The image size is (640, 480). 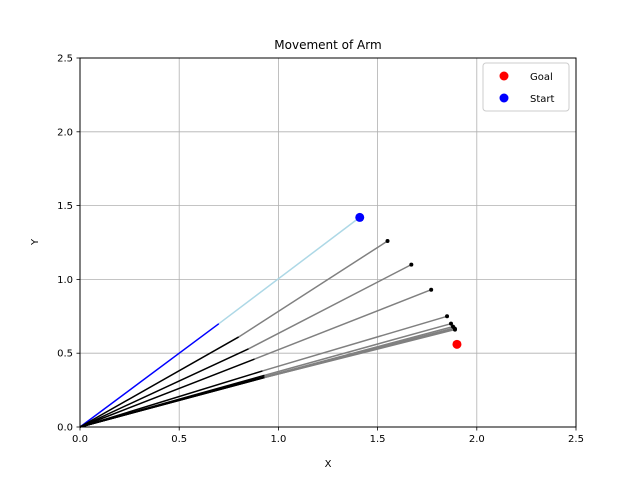 I want to click on x-tick-label: 0.5, so click(x=179, y=439).